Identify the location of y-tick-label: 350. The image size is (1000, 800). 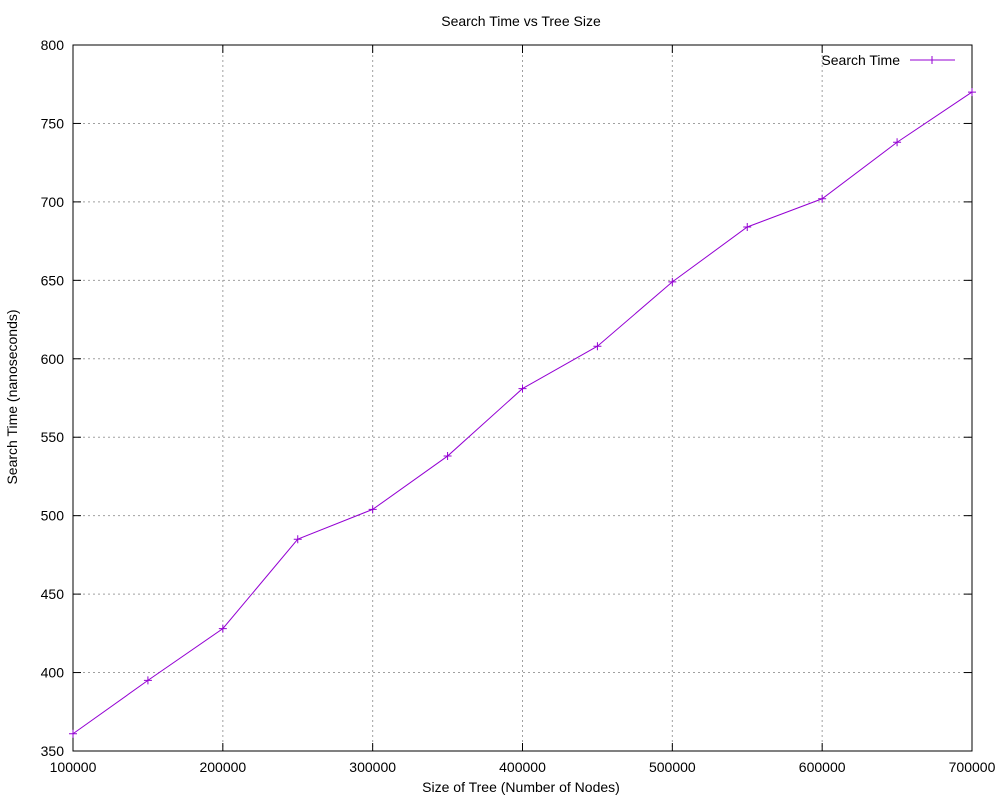
(53, 751).